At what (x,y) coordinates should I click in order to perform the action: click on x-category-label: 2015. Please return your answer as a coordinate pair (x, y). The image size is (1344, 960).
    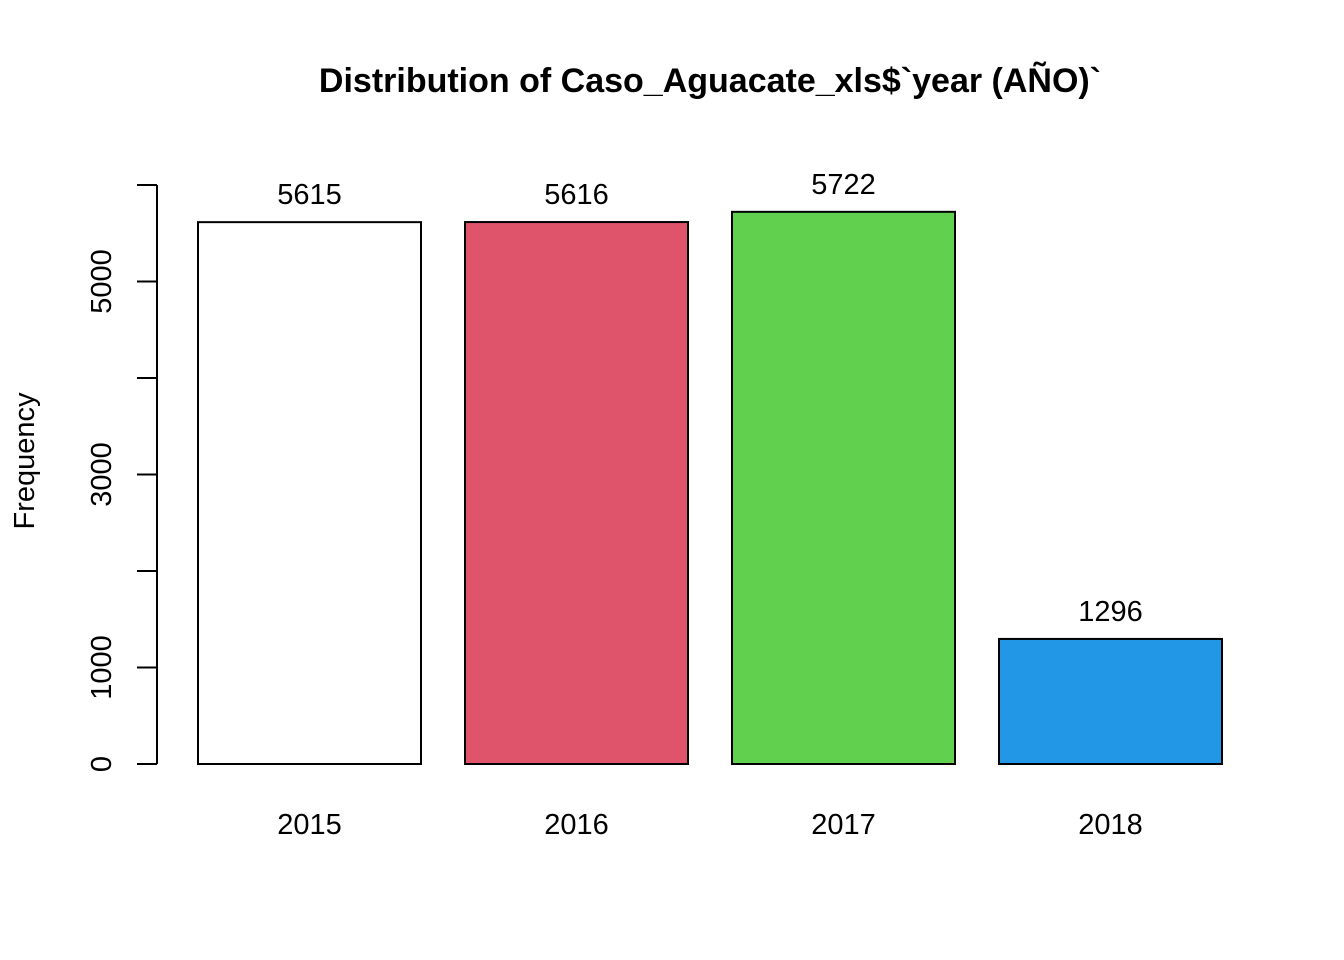
    Looking at the image, I should click on (309, 825).